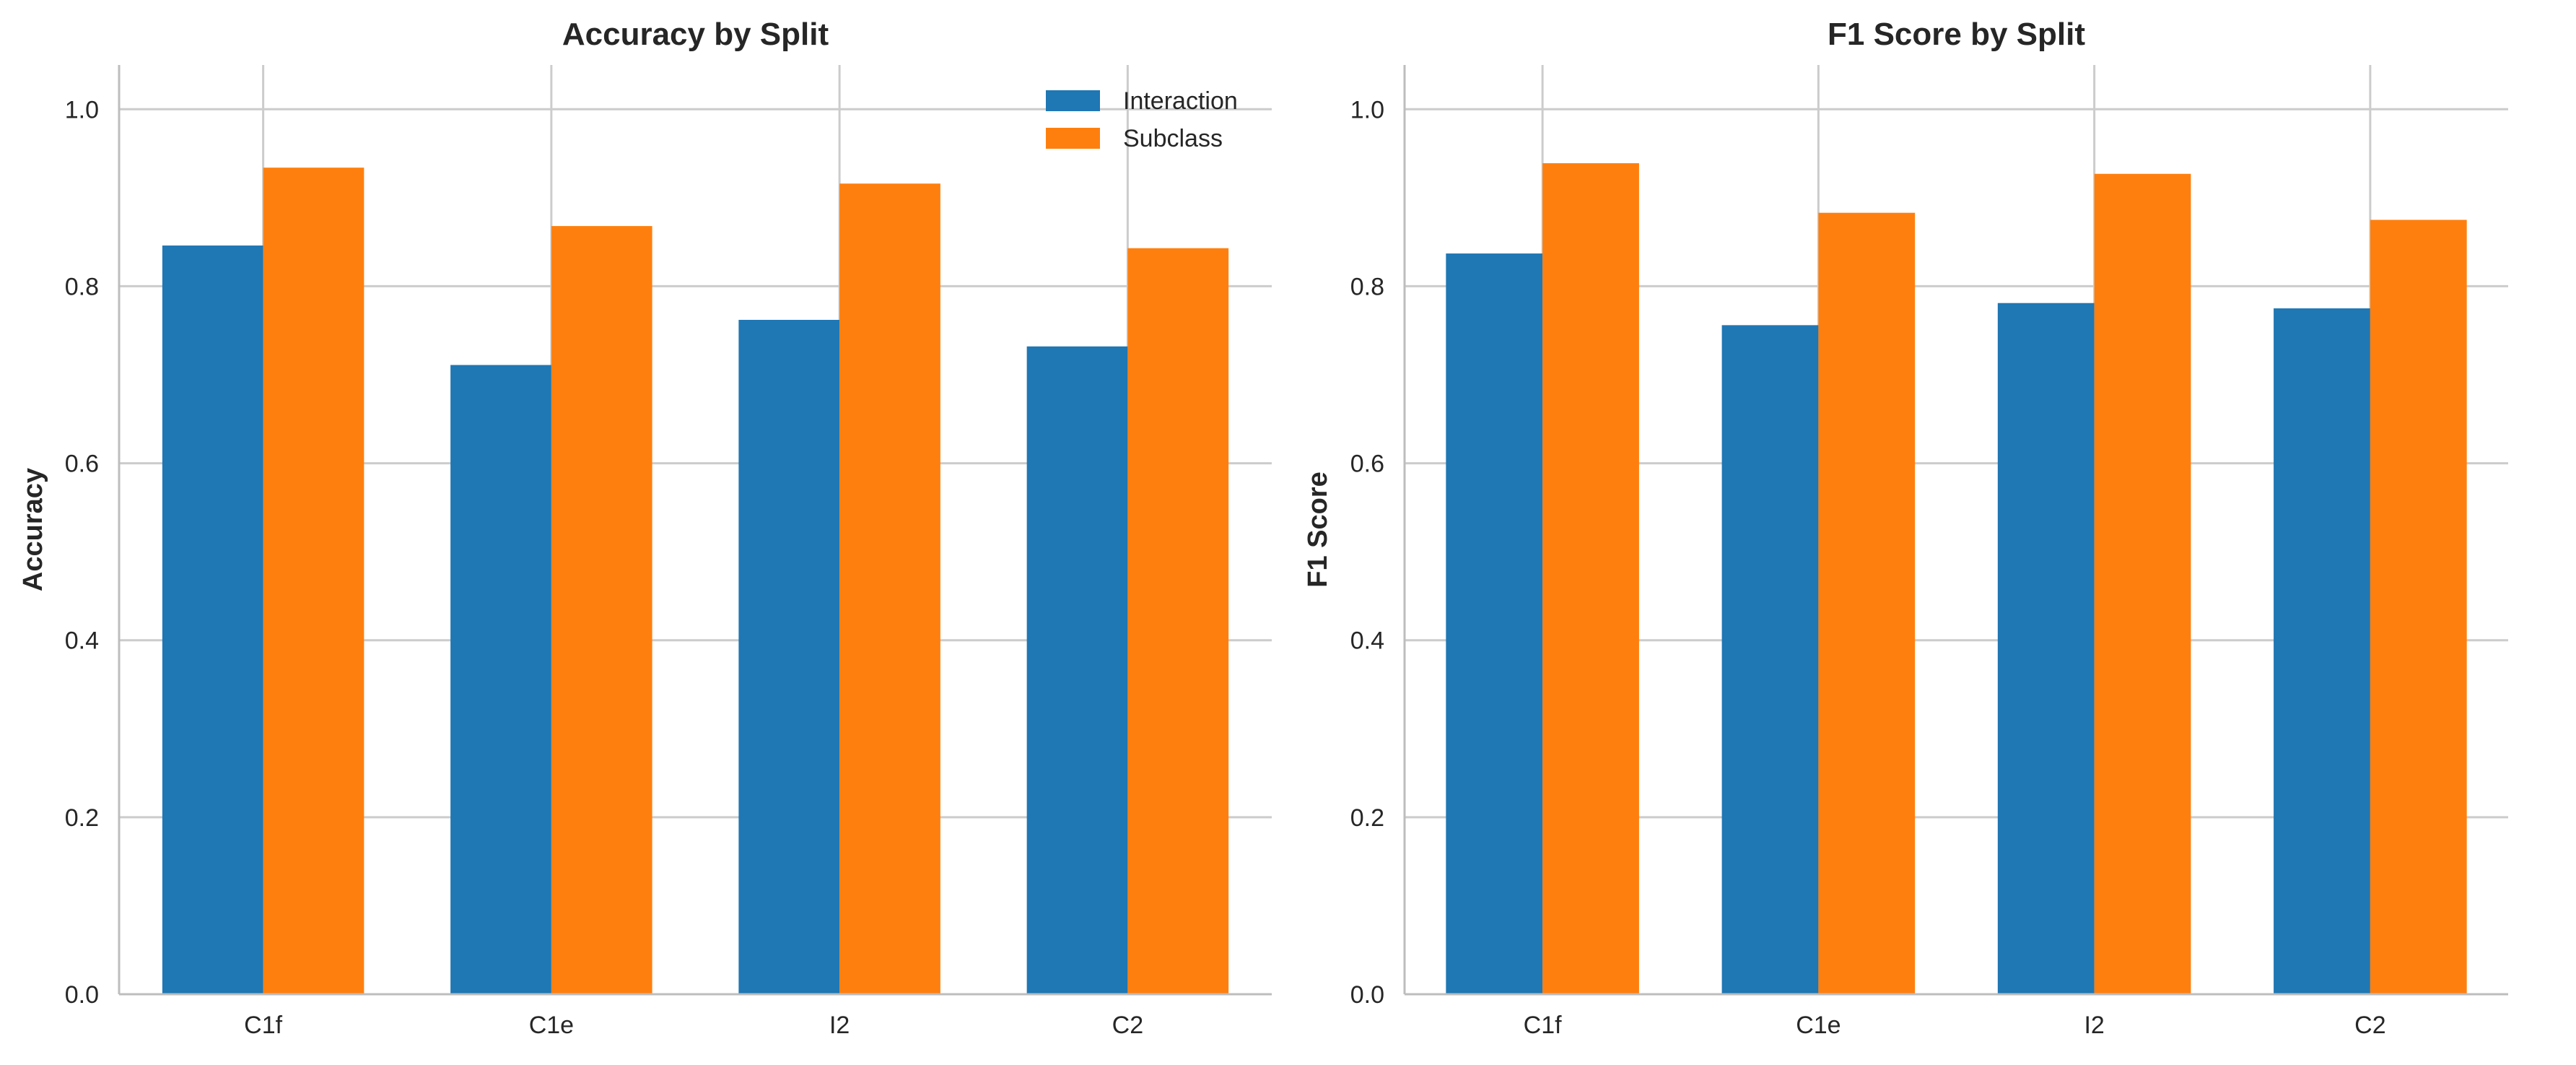 This screenshot has width=2576, height=1065. Describe the element at coordinates (1073, 138) in the screenshot. I see `legend-swatch-subclass` at that location.